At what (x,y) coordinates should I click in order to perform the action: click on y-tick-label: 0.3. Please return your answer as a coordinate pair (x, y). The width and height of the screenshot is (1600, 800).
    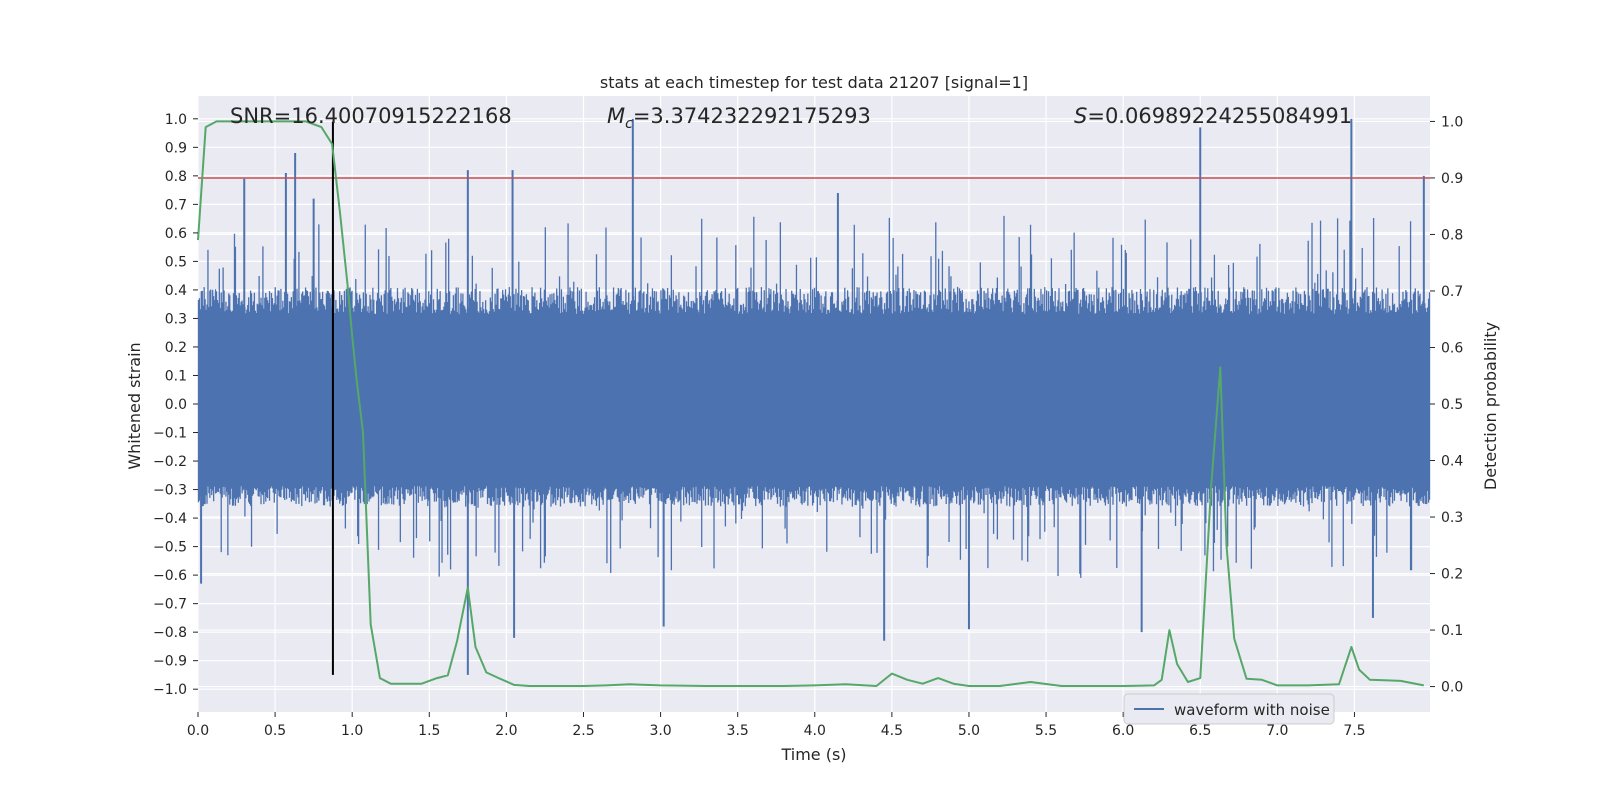
    Looking at the image, I should click on (176, 319).